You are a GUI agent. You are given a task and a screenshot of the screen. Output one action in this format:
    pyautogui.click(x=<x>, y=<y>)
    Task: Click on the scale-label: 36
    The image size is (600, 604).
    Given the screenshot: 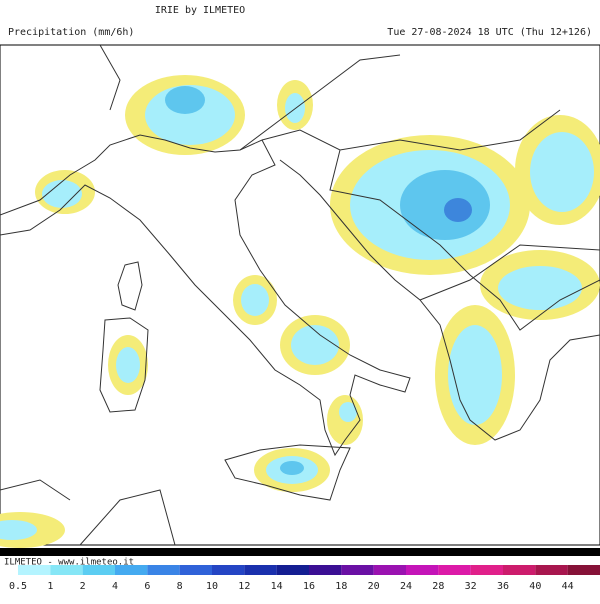 What is the action you would take?
    pyautogui.click(x=503, y=586)
    